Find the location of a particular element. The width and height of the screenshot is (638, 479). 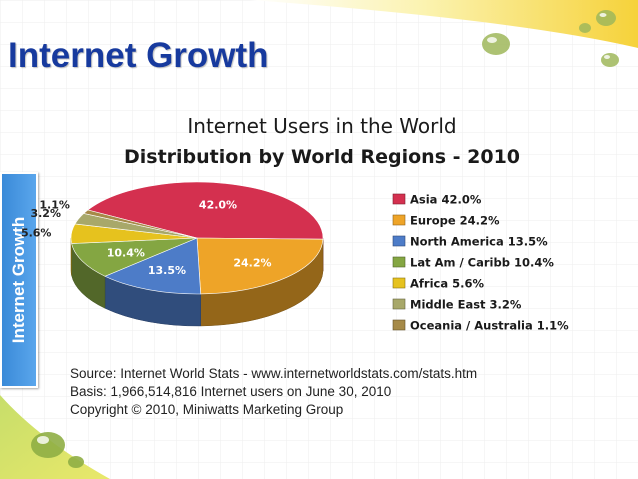

legend-entry: Asia 42.0% is located at coordinates (446, 200).